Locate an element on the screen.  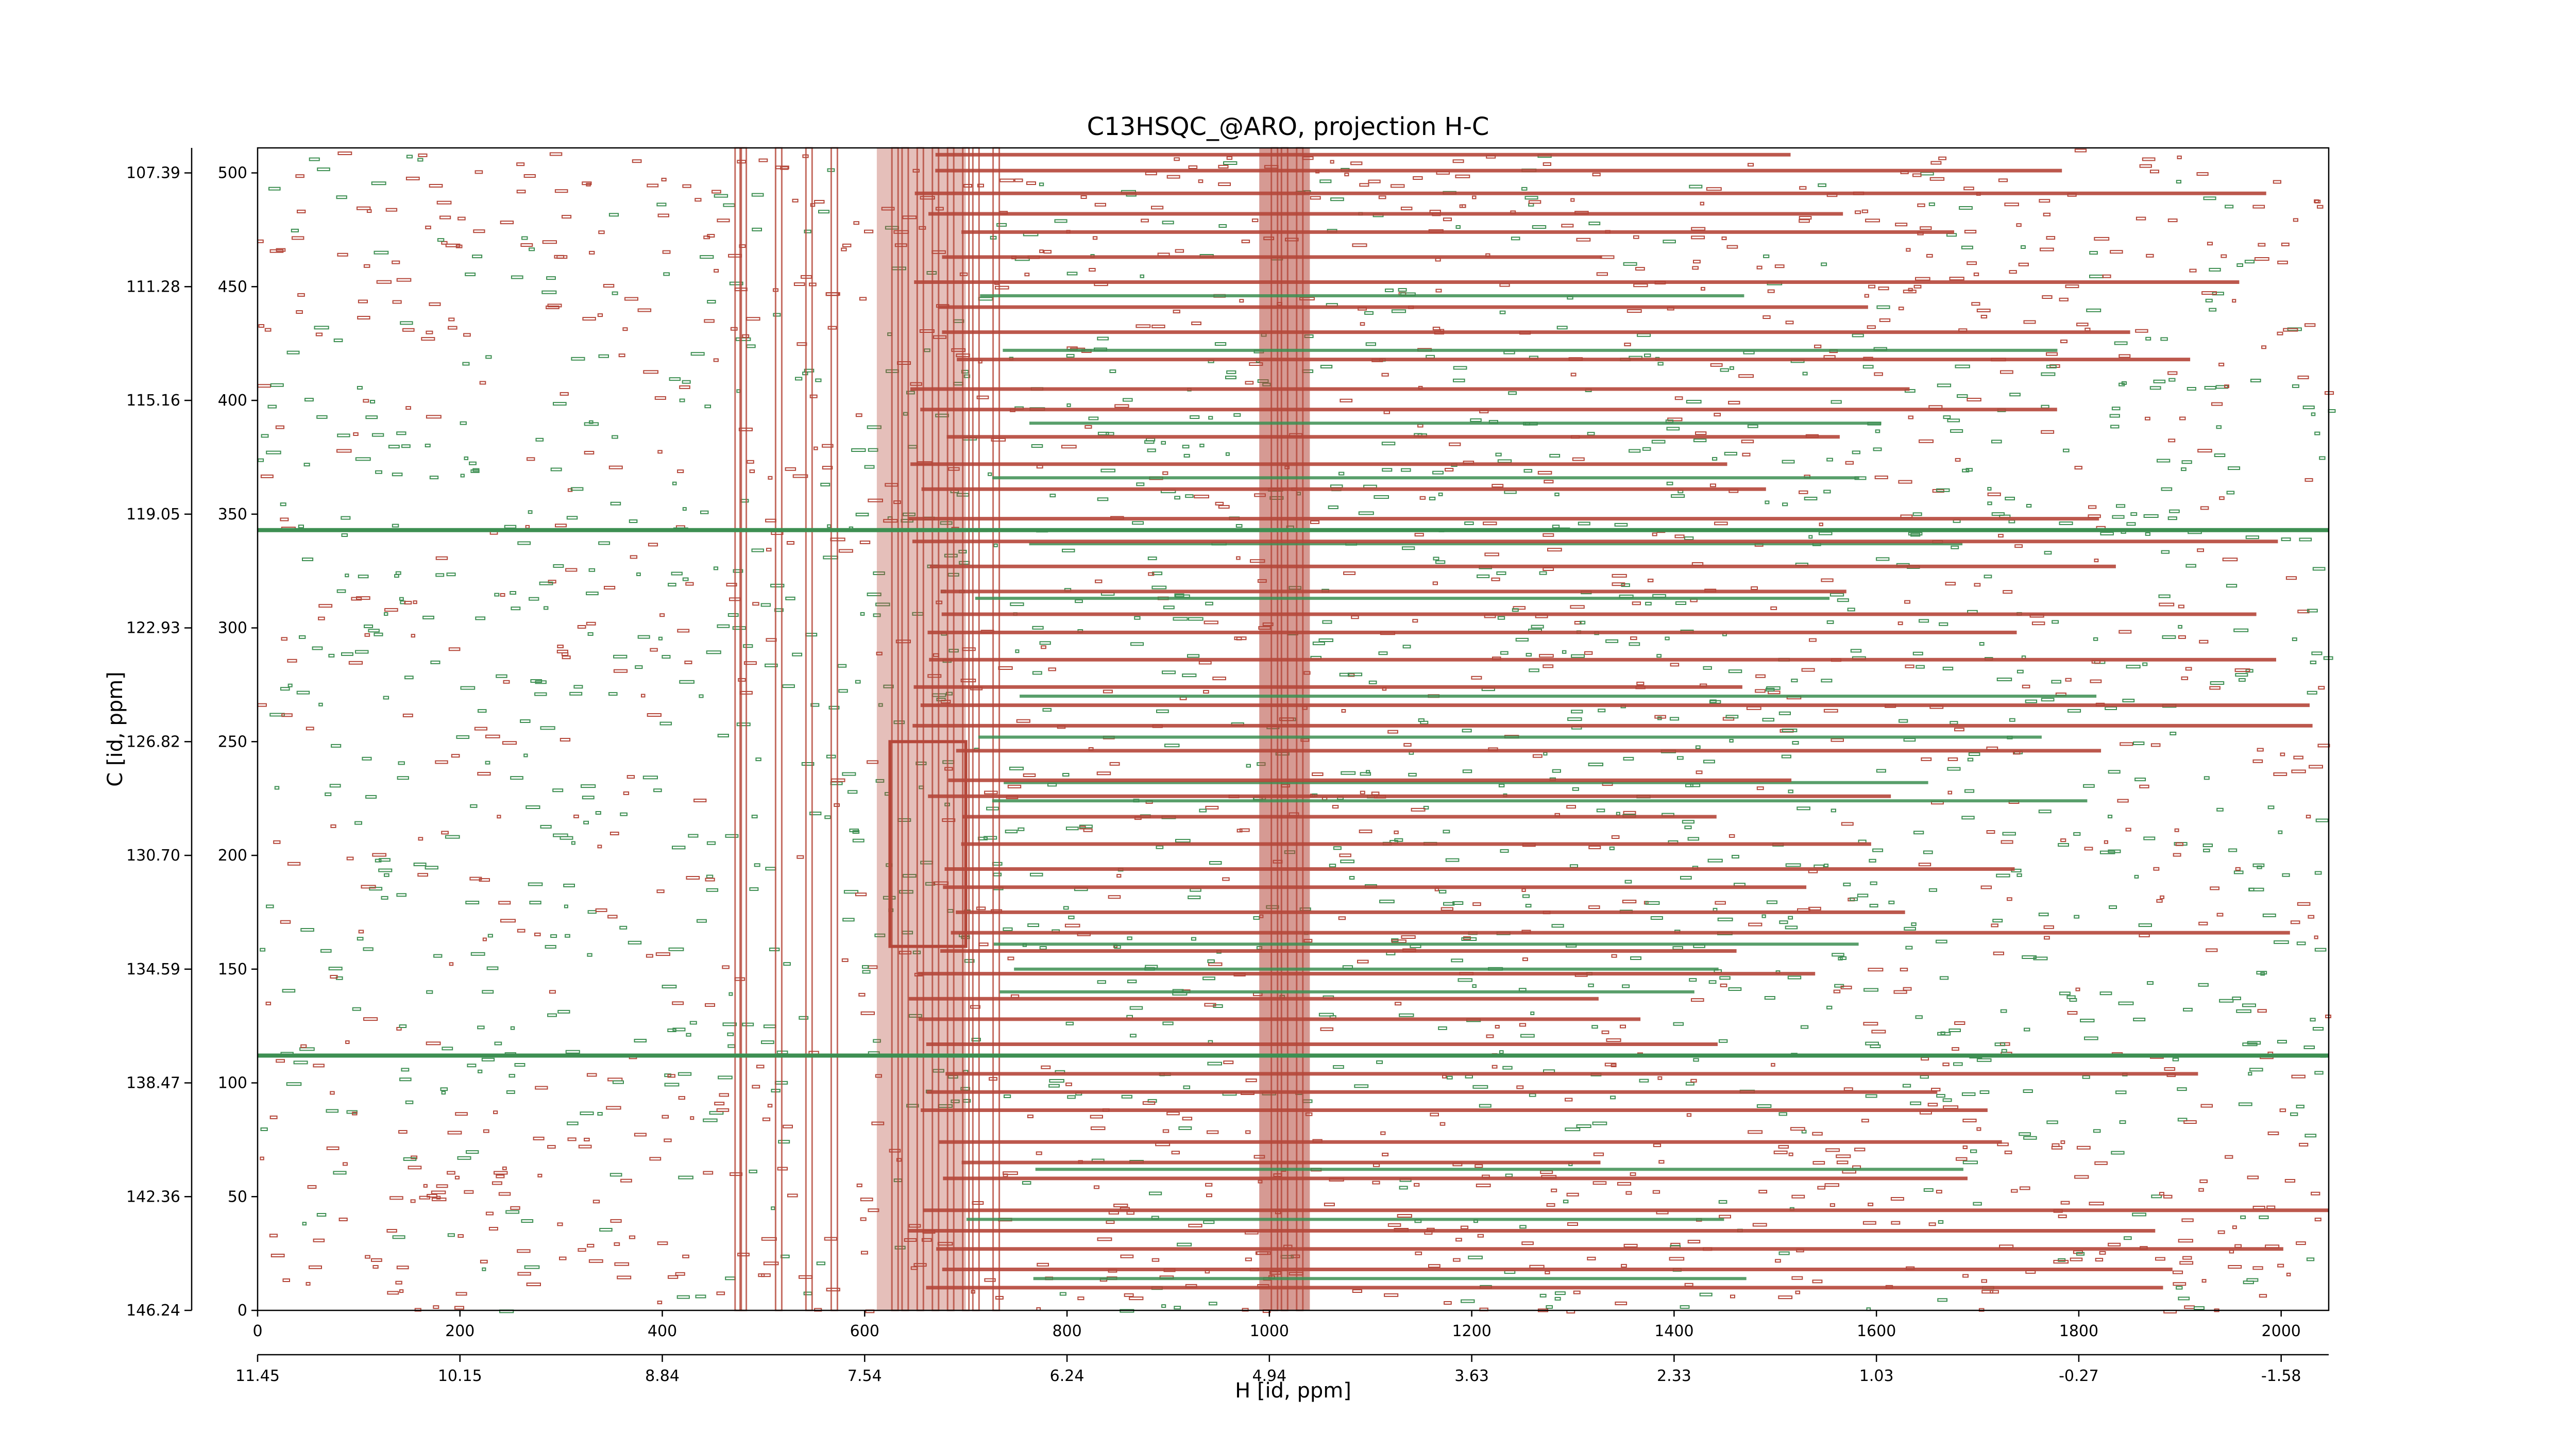
y-tick-label: 500 is located at coordinates (232, 173).